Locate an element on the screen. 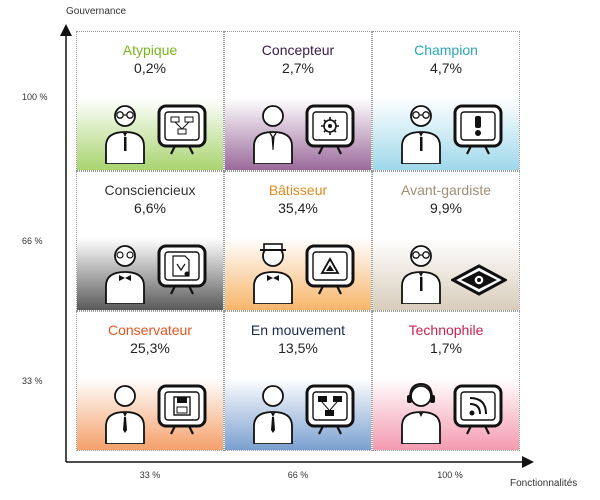 This screenshot has width=600, height=500. profile-name: Bâtisseur is located at coordinates (298, 190).